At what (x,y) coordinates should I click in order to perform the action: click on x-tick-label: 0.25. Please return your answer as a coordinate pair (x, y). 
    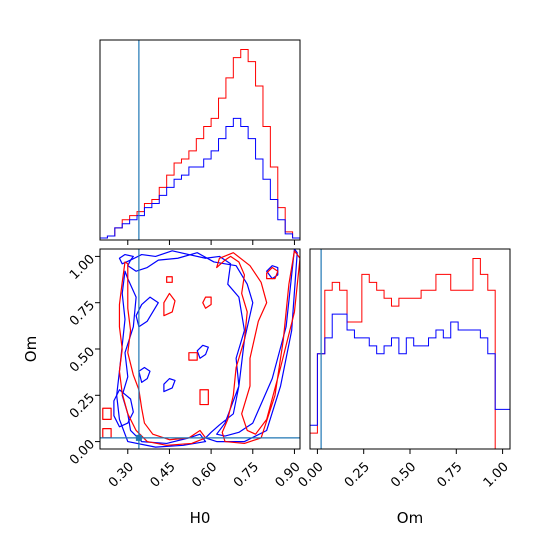
    Looking at the image, I should click on (357, 475).